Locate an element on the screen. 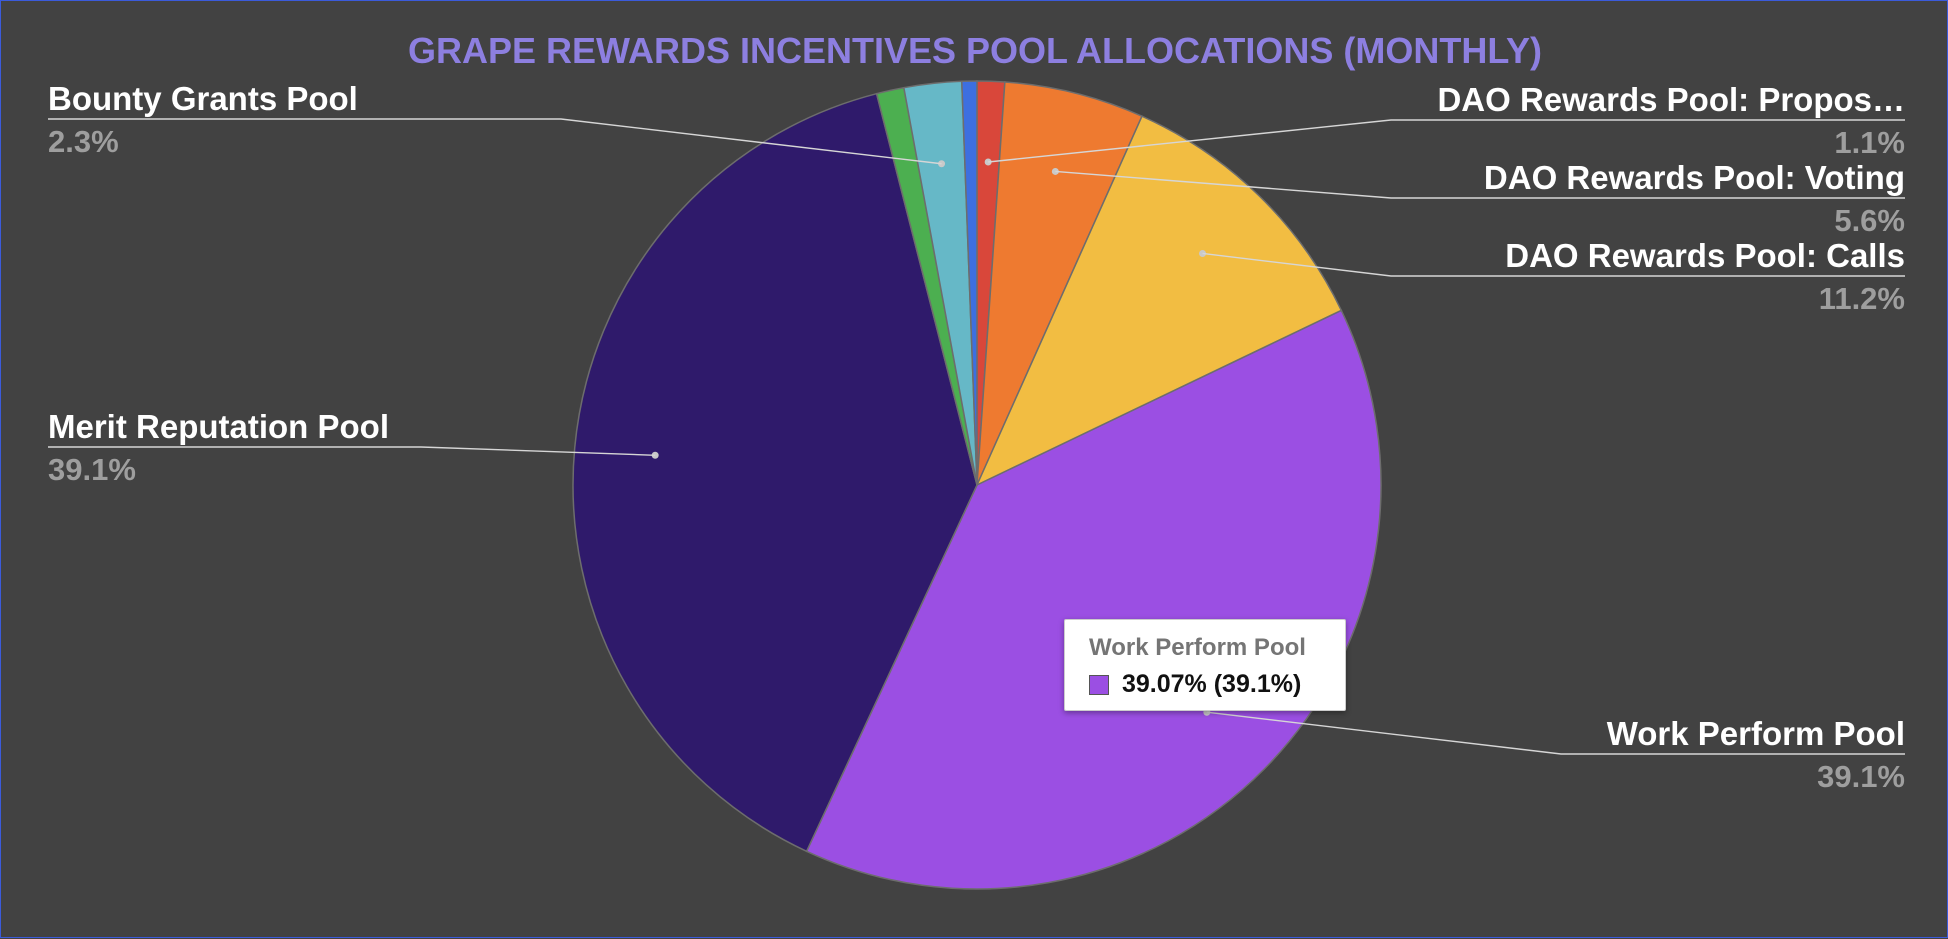 The height and width of the screenshot is (939, 1948). tooltip-value: 39.07% (39.1%) is located at coordinates (1212, 684).